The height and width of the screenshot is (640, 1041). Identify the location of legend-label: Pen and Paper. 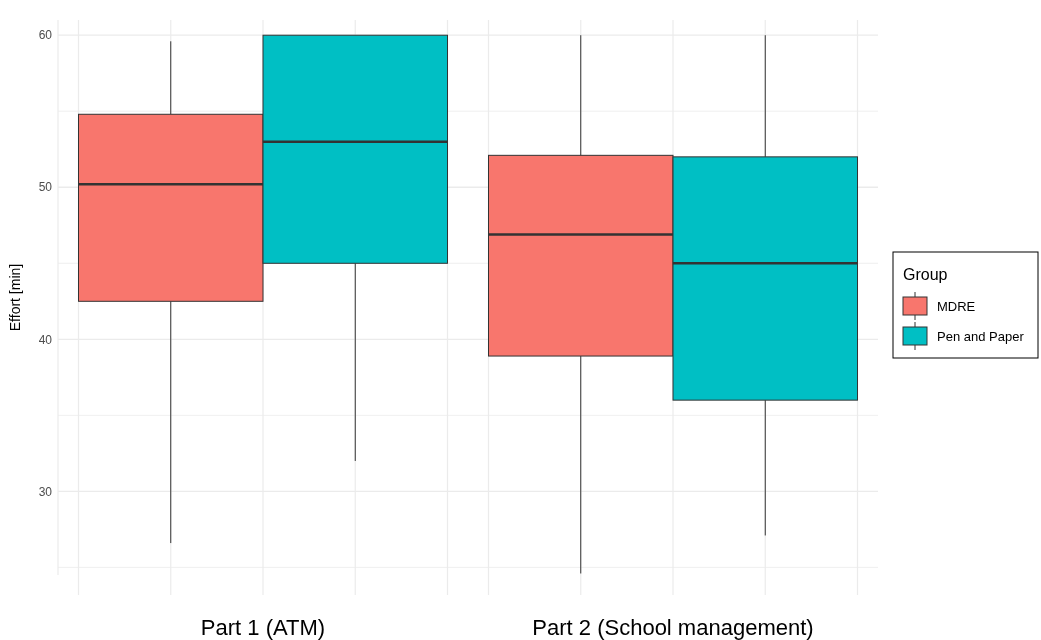
(981, 336).